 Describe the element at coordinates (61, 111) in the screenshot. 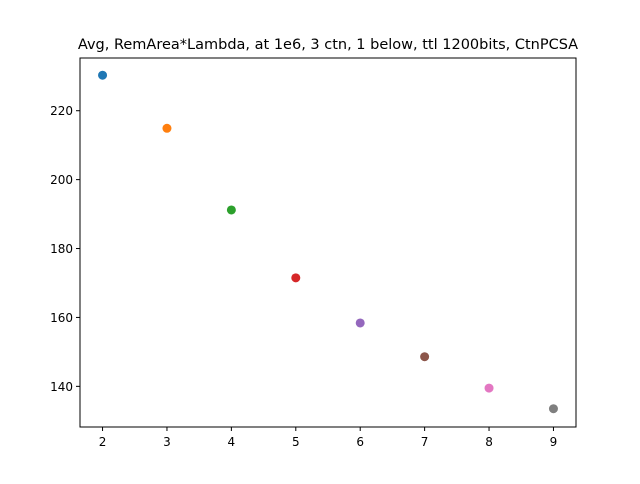

I see `y-tick-label: 220` at that location.